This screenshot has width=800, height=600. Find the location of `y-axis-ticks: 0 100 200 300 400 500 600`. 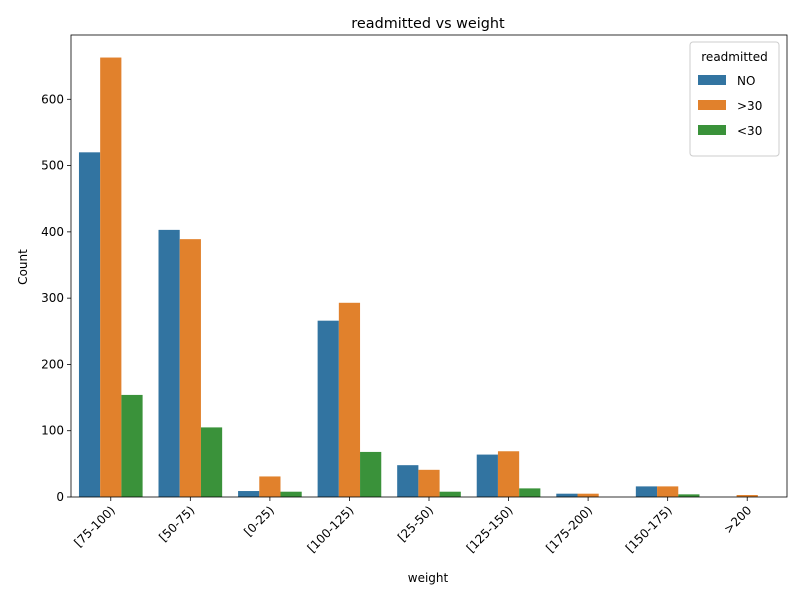

y-axis-ticks: 0 100 200 300 400 500 600 is located at coordinates (56, 298).